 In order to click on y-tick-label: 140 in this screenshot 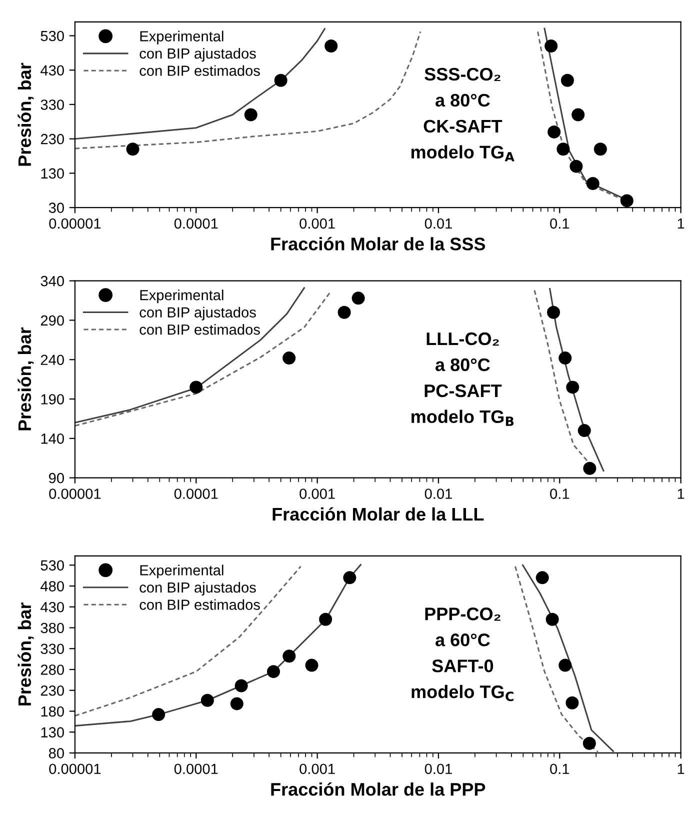, I will do `click(52, 439)`.